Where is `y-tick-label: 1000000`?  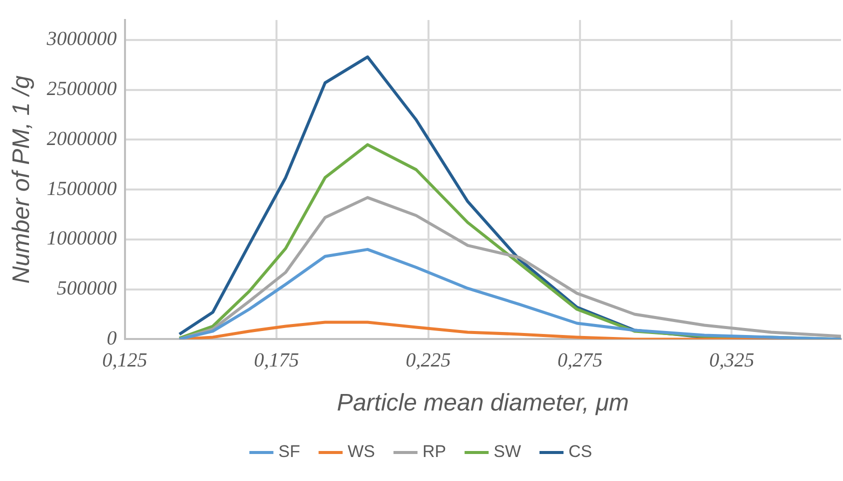 y-tick-label: 1000000 is located at coordinates (81, 239).